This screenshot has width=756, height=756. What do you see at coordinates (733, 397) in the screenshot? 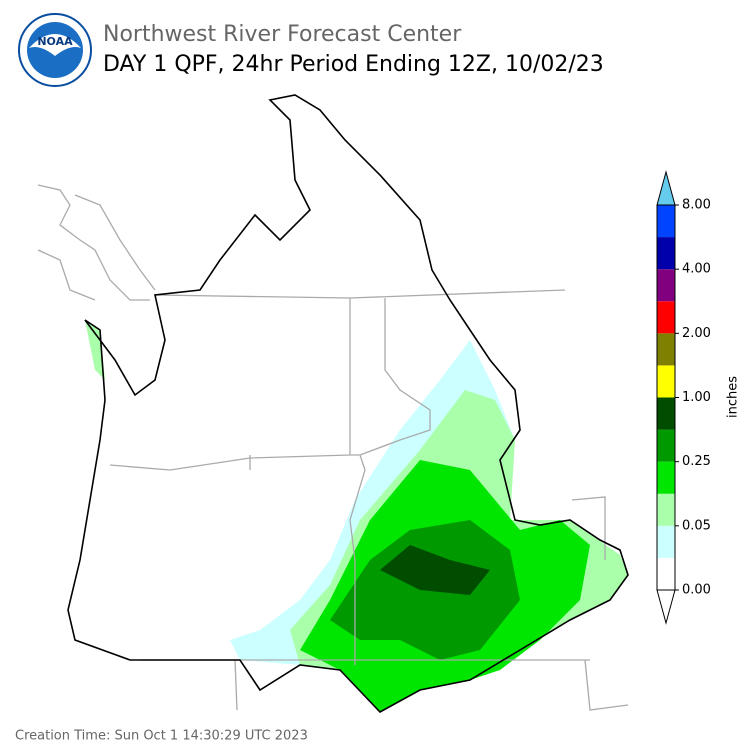
I see `colorbar-label: inches` at bounding box center [733, 397].